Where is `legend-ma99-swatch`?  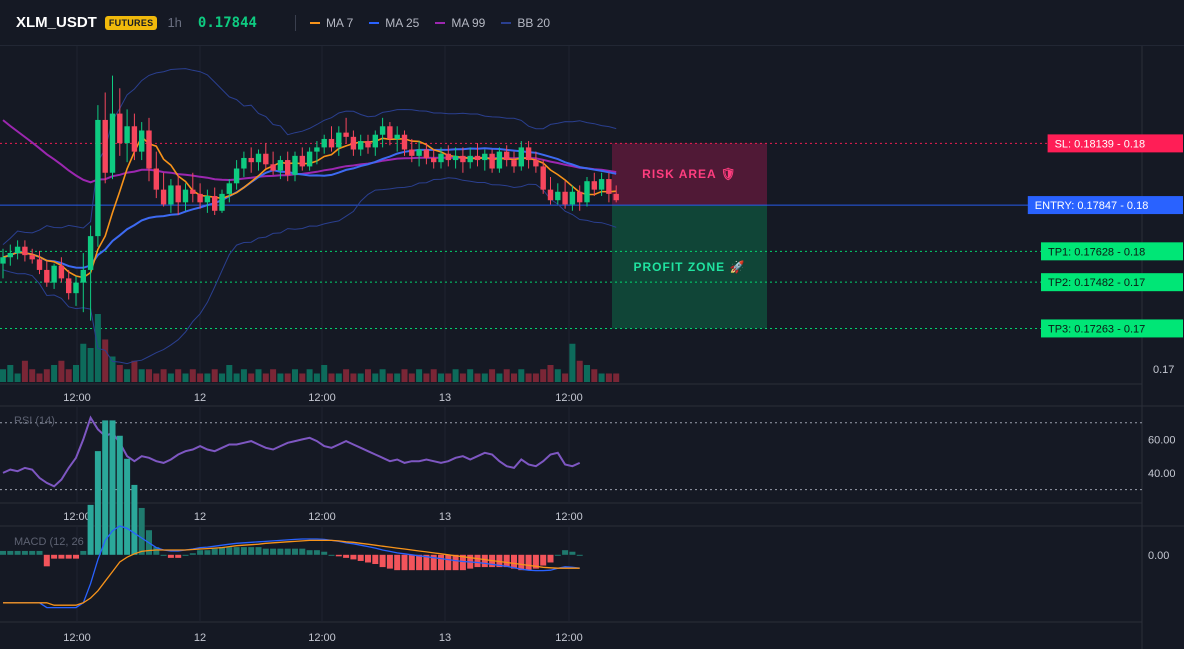 legend-ma99-swatch is located at coordinates (440, 22).